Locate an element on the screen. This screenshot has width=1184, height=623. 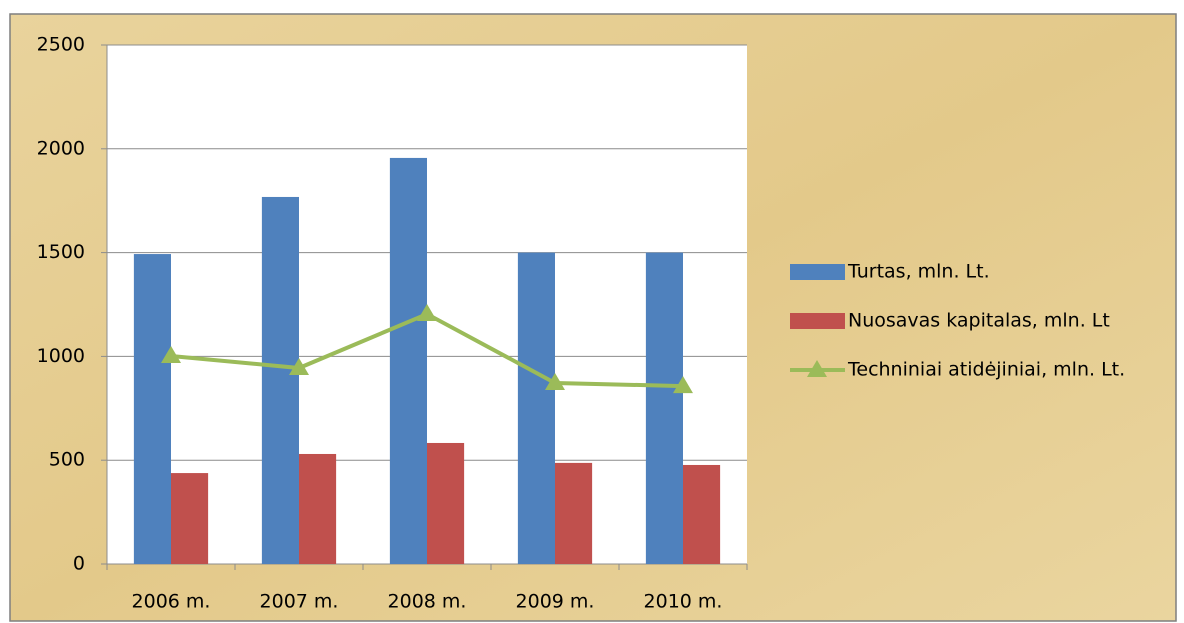
y-tick-label: 0 is located at coordinates (79, 564).